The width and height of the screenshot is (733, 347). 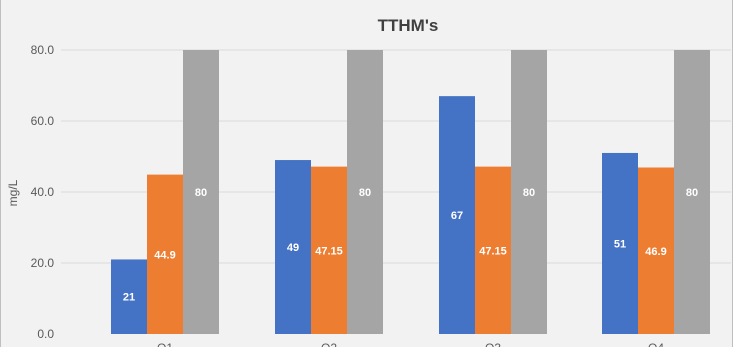 I want to click on data-label: 51, so click(x=620, y=244).